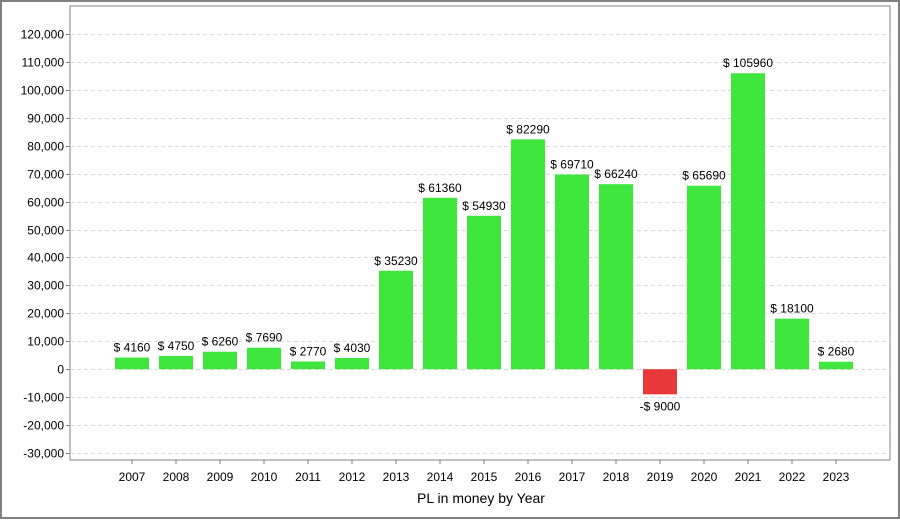 The height and width of the screenshot is (522, 900). Describe the element at coordinates (45, 231) in the screenshot. I see `y-tick-label: 50,000` at that location.